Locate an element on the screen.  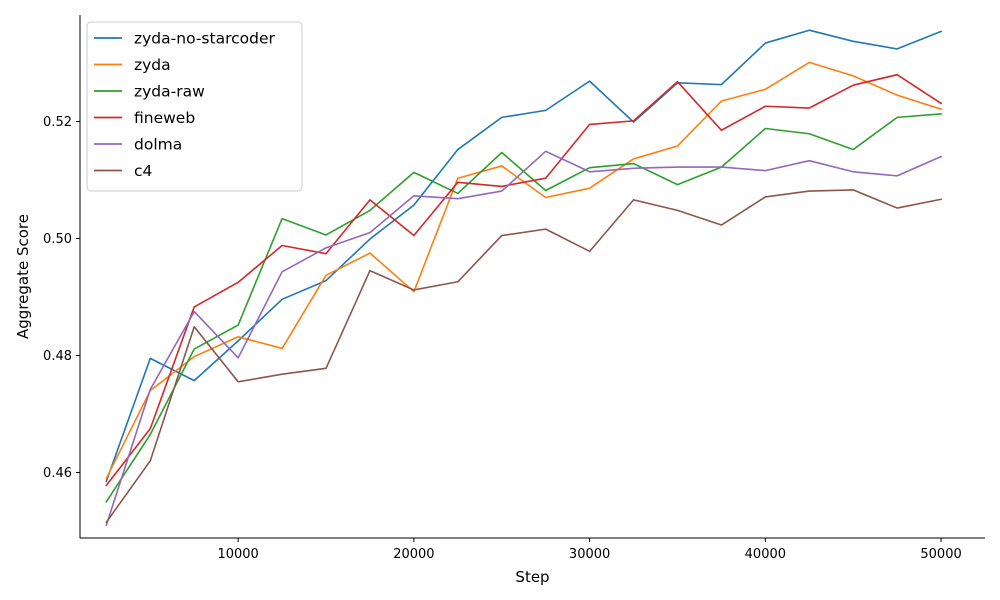
x-ticks: 10000 20000 30000 40000 50000 is located at coordinates (589, 550).